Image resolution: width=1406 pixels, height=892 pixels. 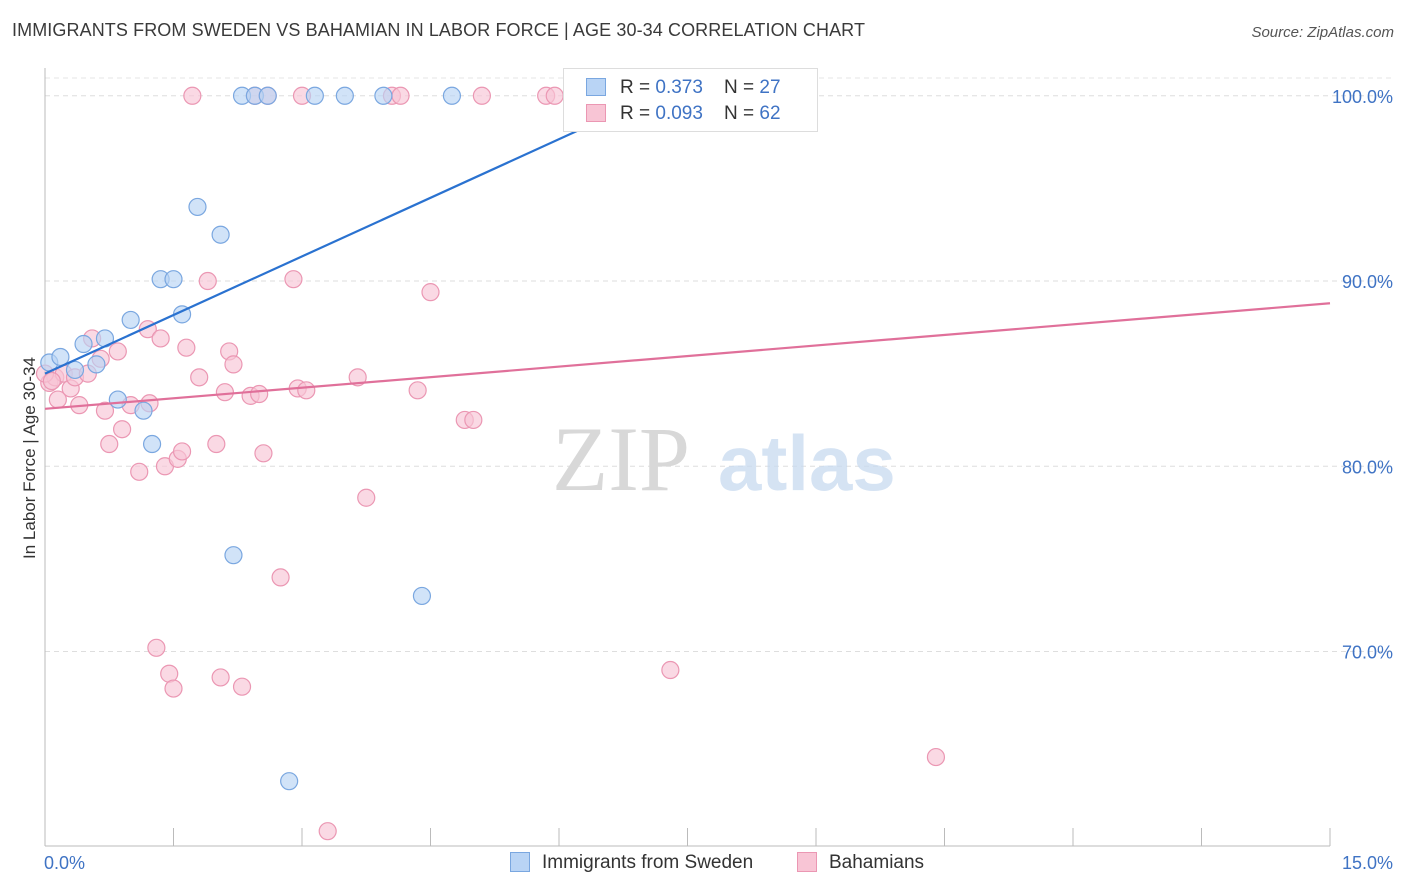 I want to click on watermark-zip: ZIP, so click(x=621, y=459).